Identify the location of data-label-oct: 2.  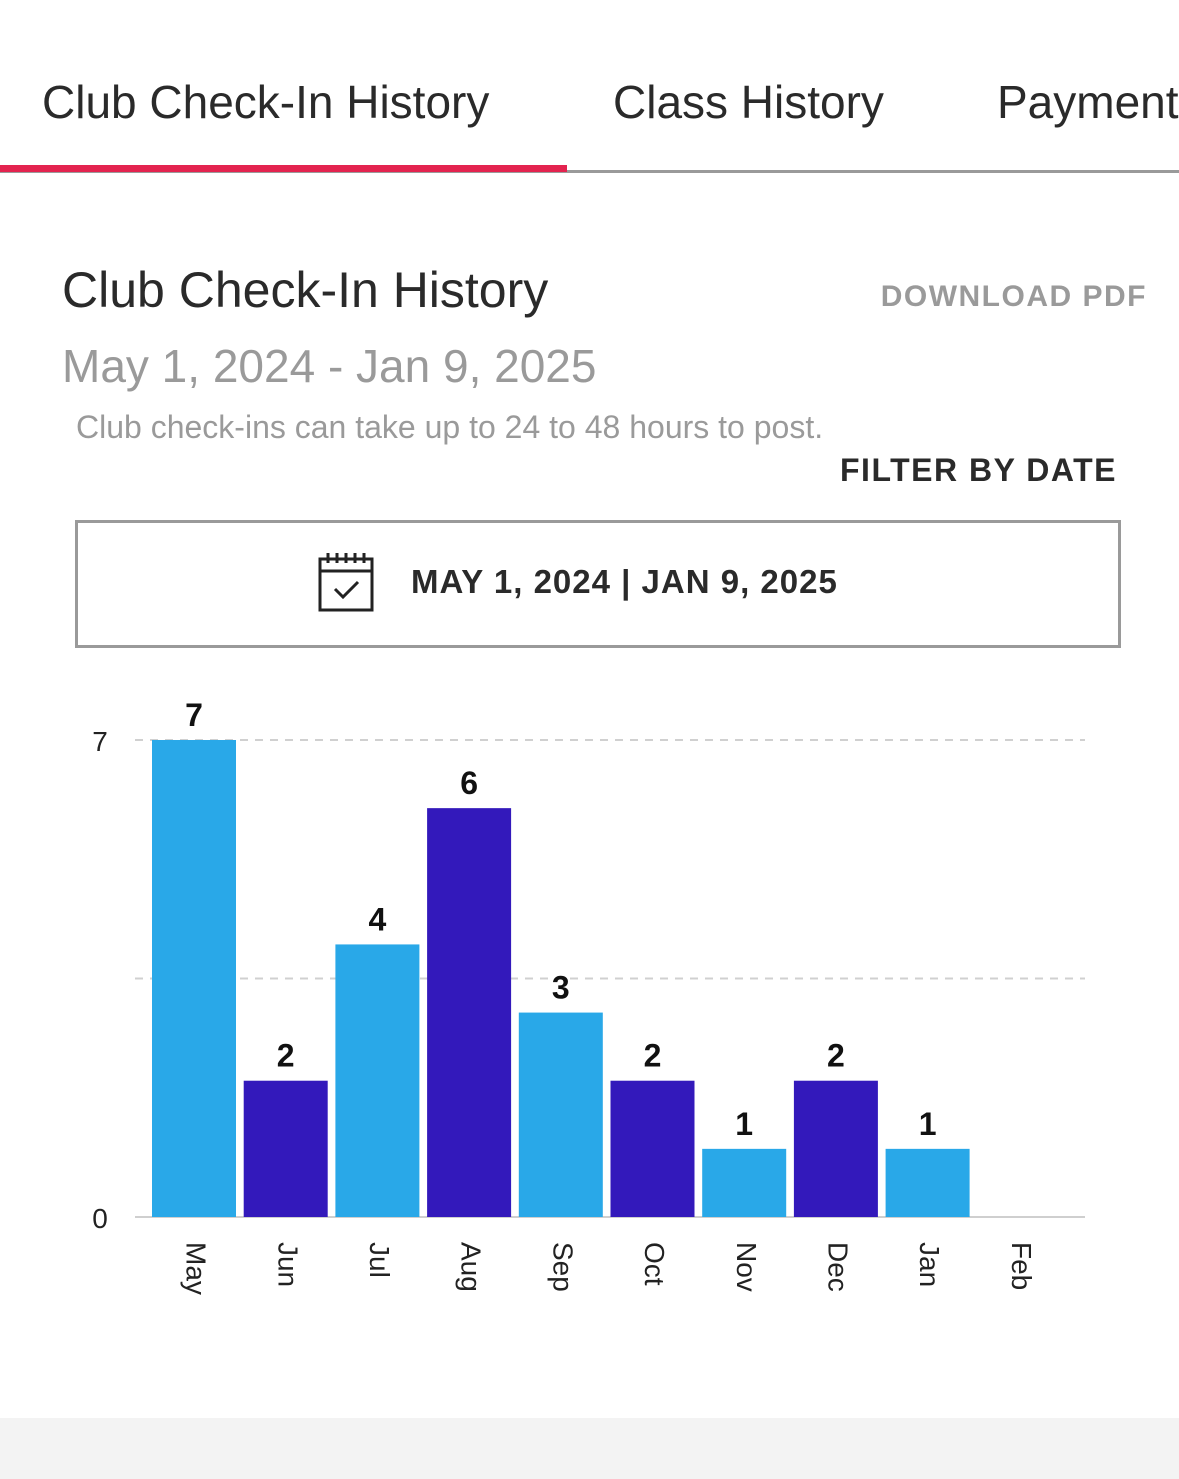
(653, 1056).